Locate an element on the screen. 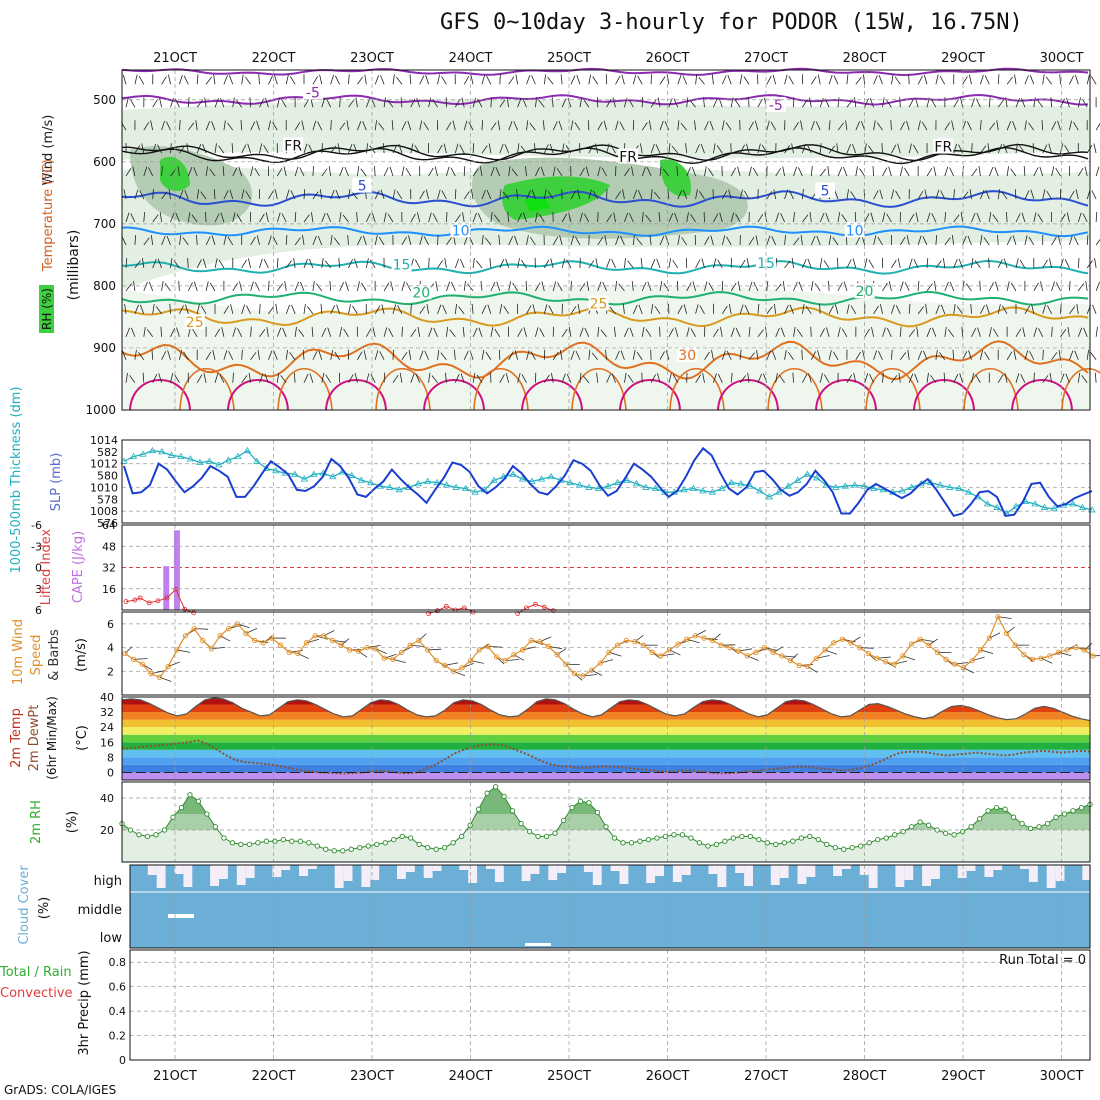 This screenshot has height=1100, width=1100. cape-axis-label: CAPE (J/kg) is located at coordinates (78, 567).